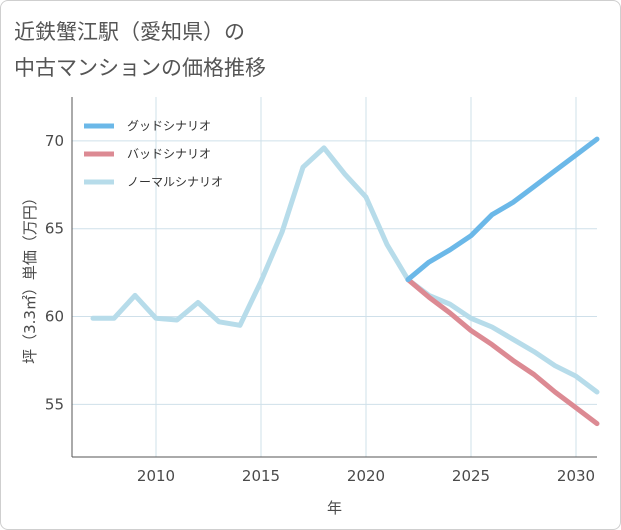 The width and height of the screenshot is (621, 530). Describe the element at coordinates (54, 404) in the screenshot. I see `y-tick-label-55: 55` at that location.